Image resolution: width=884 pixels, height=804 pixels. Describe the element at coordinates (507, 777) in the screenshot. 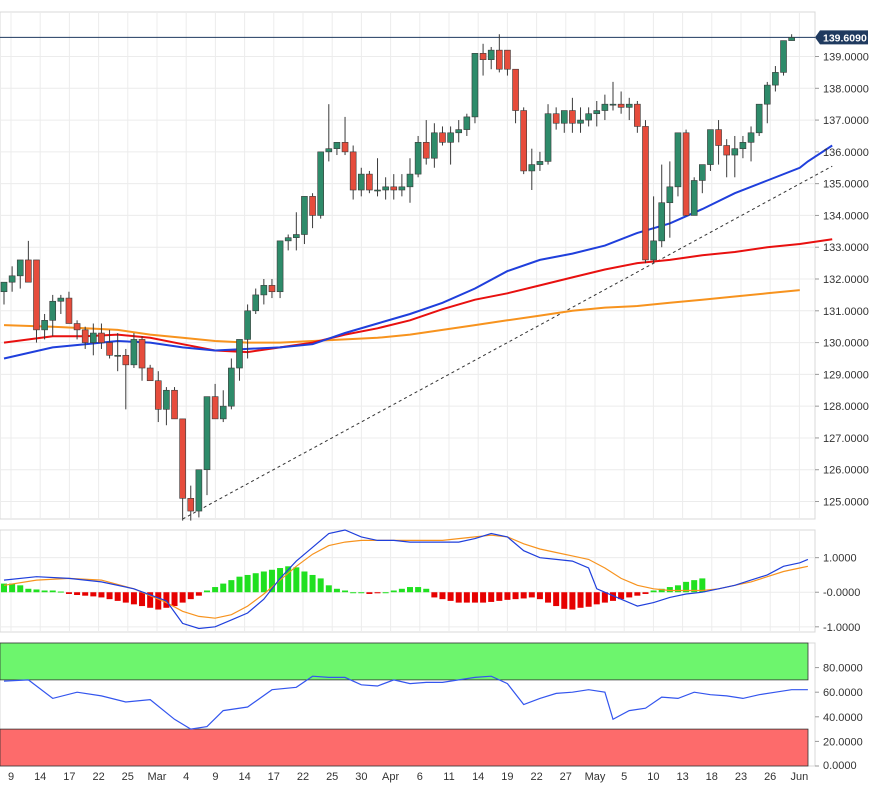

I see `x-tick-label: 19` at that location.